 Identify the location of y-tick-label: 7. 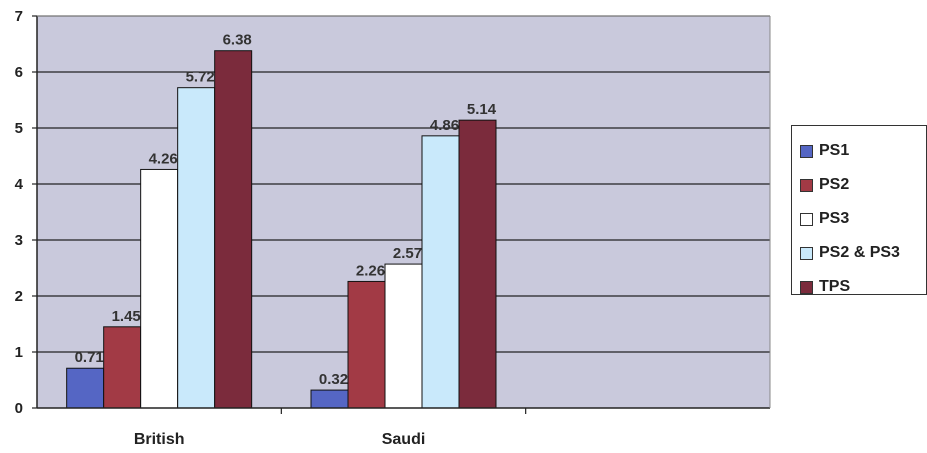
(19, 16).